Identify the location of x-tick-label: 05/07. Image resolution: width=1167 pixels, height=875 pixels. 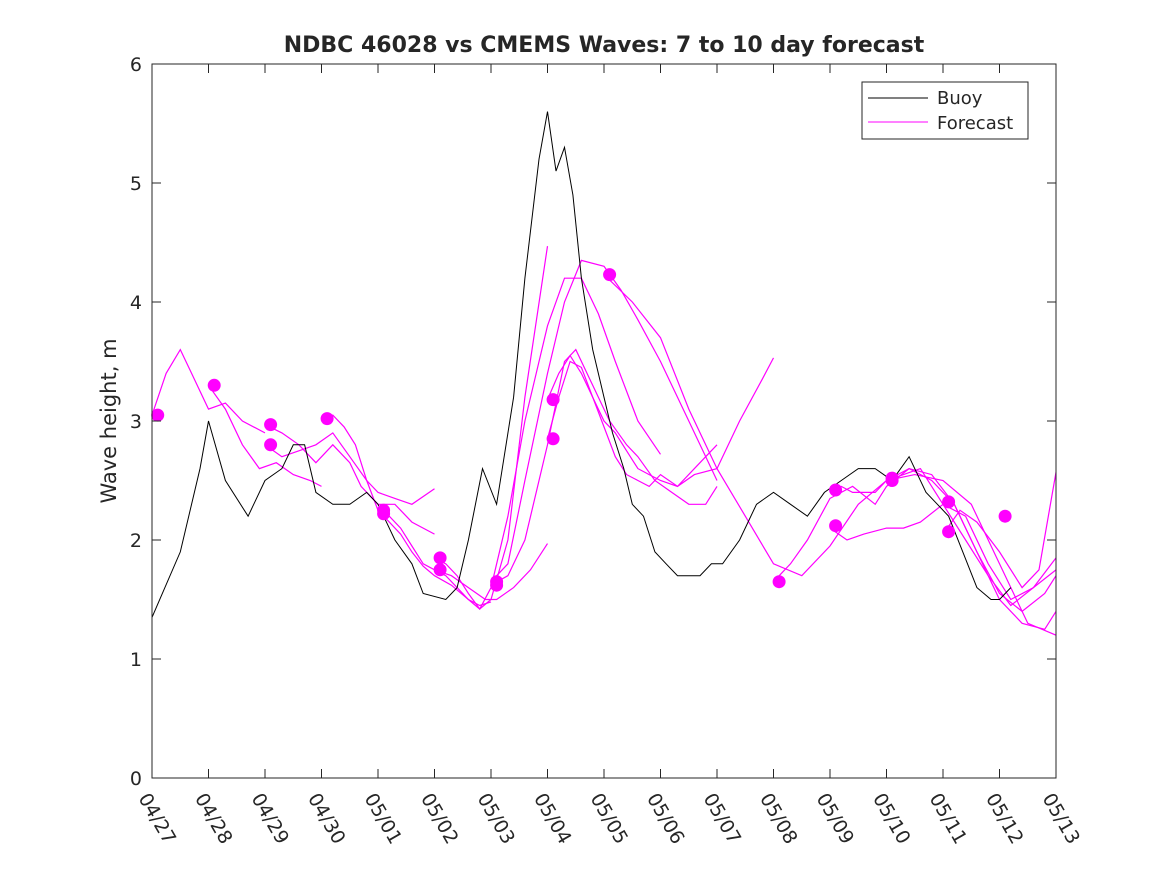
(722, 819).